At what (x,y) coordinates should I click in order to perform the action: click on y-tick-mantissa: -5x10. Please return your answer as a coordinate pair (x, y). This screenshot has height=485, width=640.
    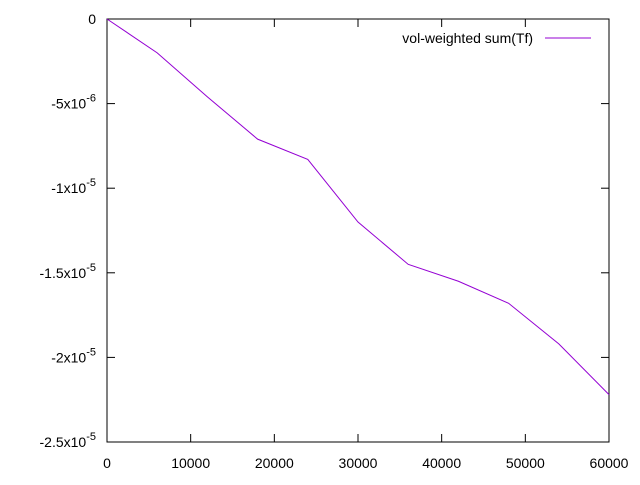
    Looking at the image, I should click on (68, 104).